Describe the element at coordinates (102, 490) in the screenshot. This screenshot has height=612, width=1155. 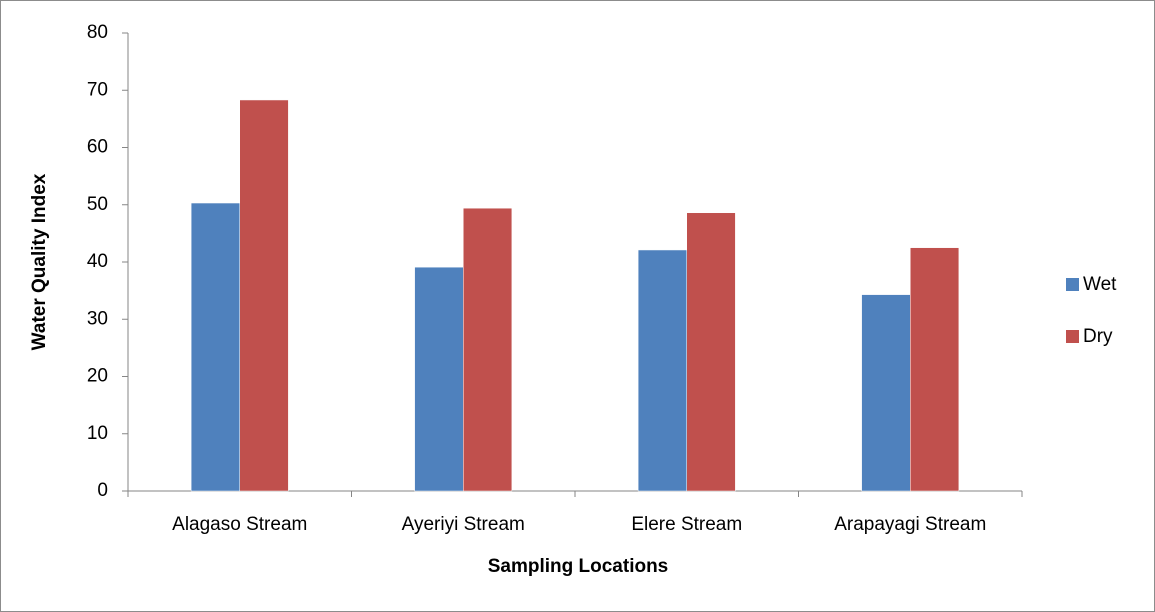
I see `y-tick-label: 0` at that location.